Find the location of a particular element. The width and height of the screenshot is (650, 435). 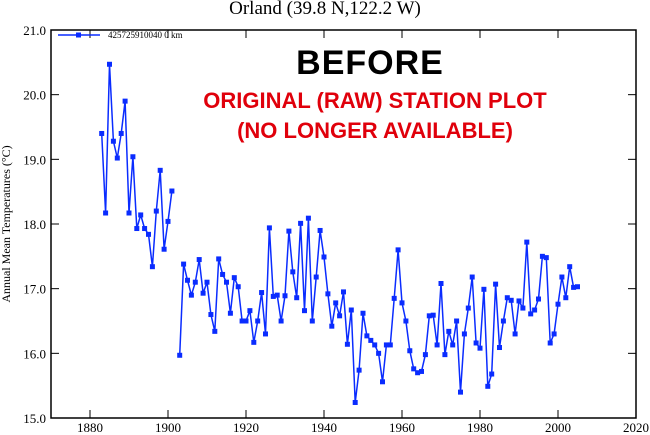

x-tick-label: 1980 is located at coordinates (480, 427).